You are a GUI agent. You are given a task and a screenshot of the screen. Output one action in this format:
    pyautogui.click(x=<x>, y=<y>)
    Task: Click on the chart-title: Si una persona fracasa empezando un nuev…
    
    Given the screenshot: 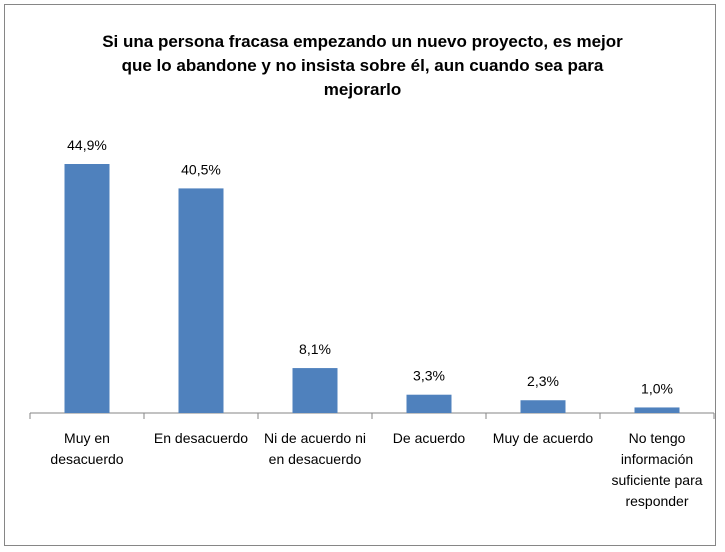 What is the action you would take?
    pyautogui.click(x=362, y=65)
    